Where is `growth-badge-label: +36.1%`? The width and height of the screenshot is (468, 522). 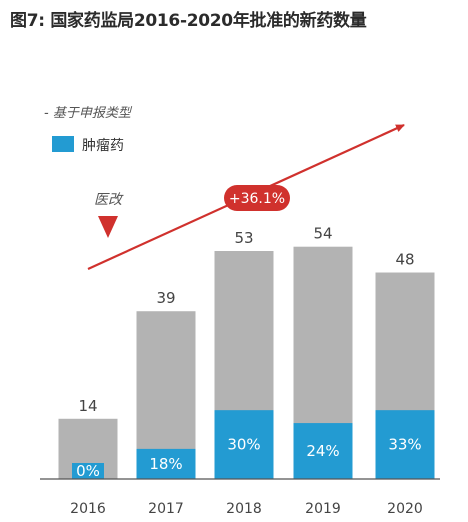
growth-badge-label: +36.1% is located at coordinates (257, 199).